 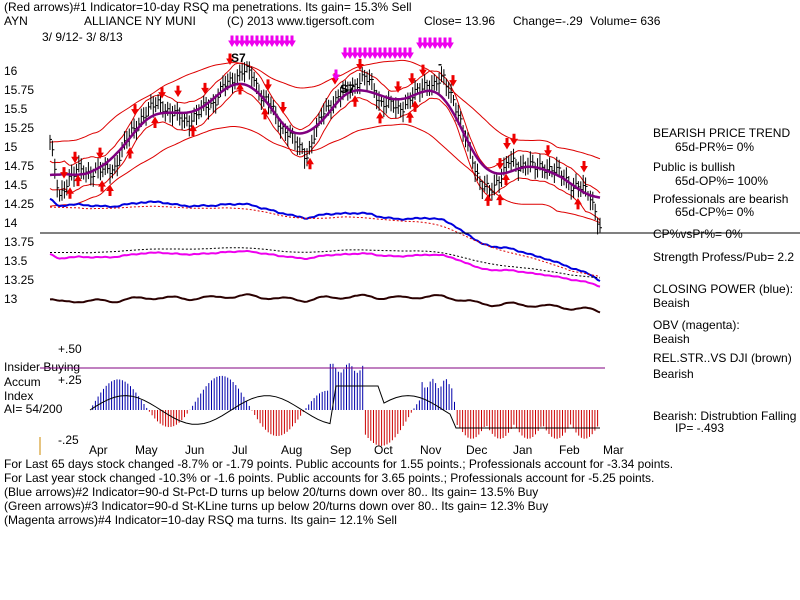 What do you see at coordinates (11, 299) in the screenshot?
I see `y-tick-label: 13` at bounding box center [11, 299].